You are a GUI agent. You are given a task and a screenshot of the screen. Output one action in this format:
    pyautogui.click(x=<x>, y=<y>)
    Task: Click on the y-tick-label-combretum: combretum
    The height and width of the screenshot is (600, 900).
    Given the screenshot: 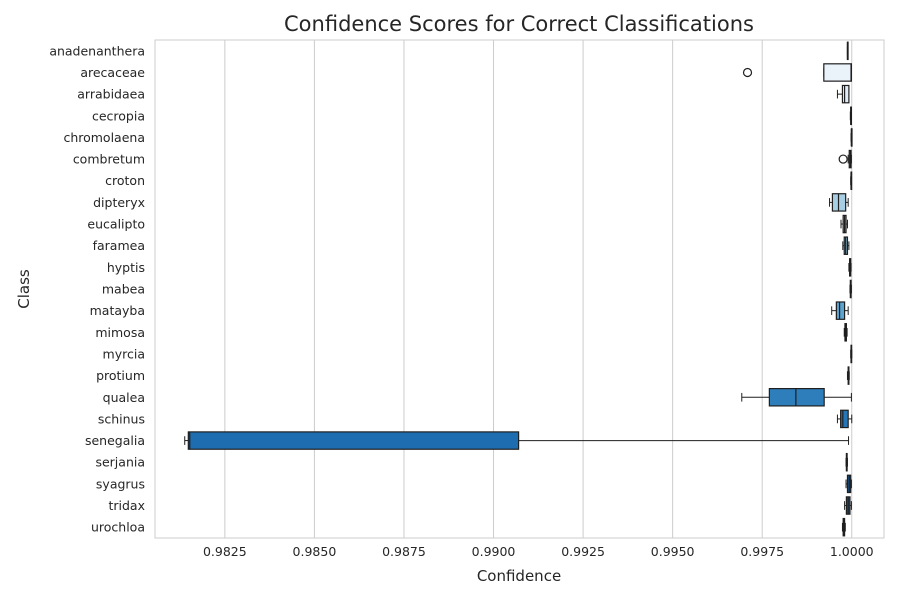 What is the action you would take?
    pyautogui.click(x=109, y=159)
    